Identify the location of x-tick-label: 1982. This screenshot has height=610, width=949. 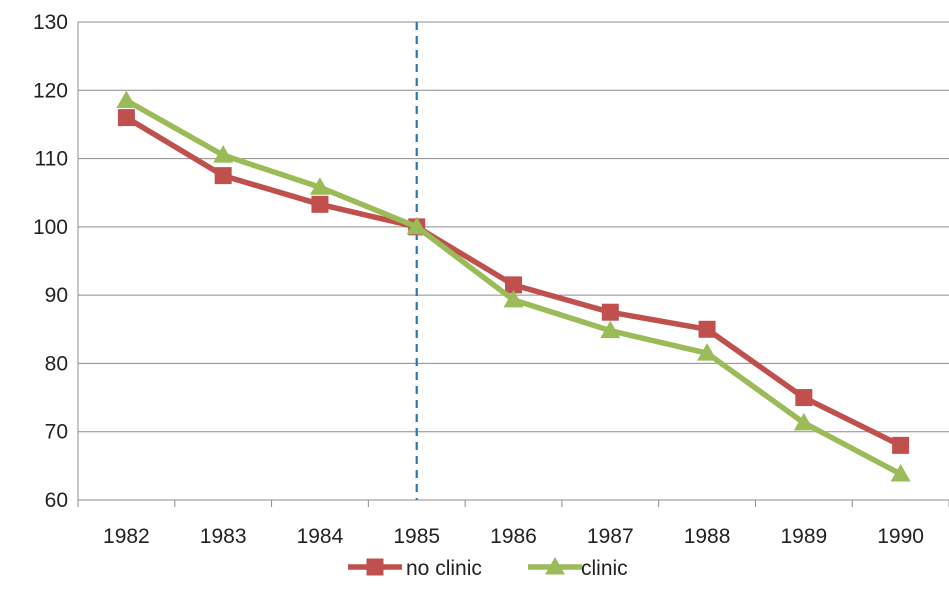
(126, 536).